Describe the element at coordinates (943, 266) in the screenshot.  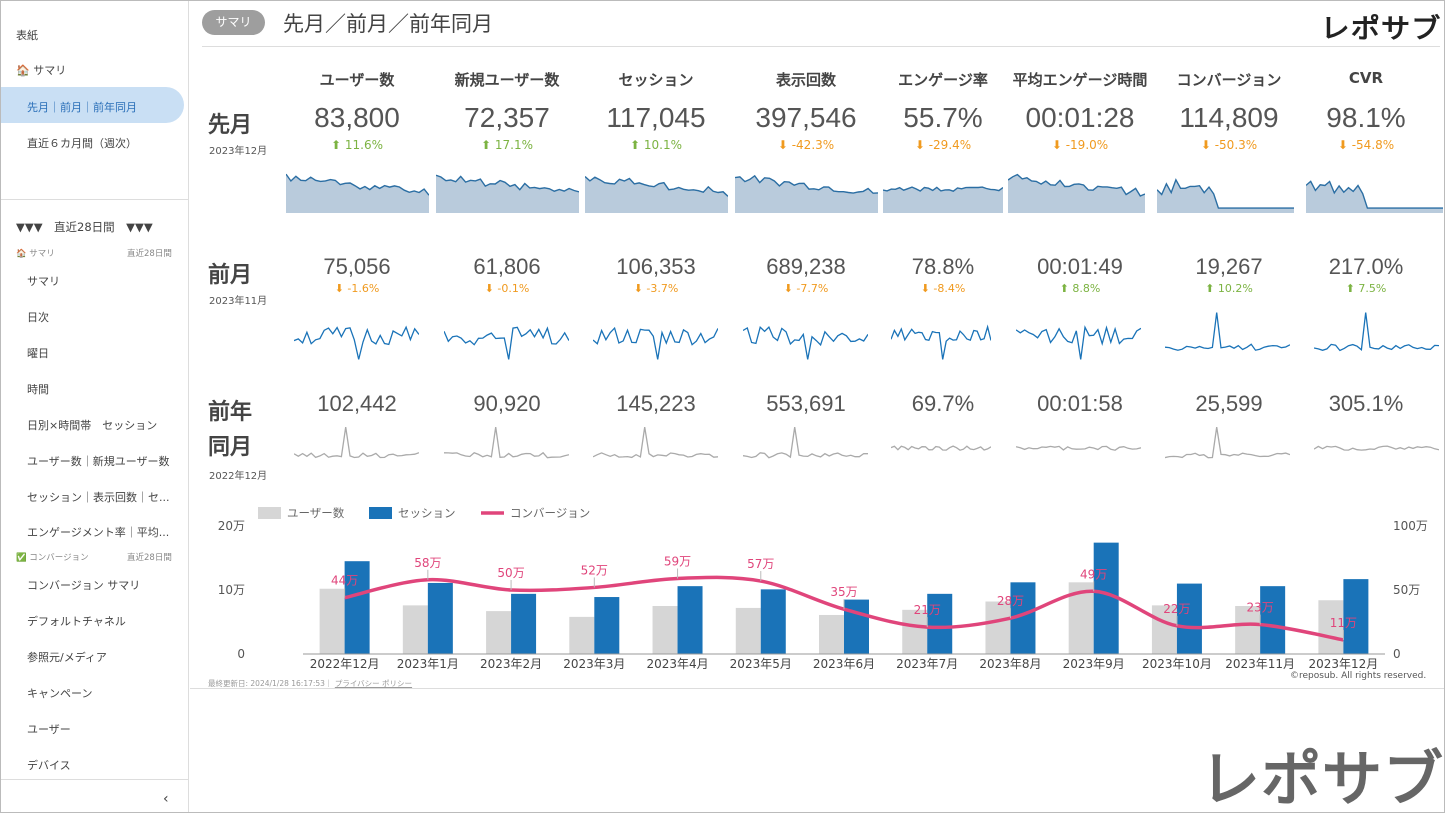
I see `value-prev-month-engagement-rate: 78.8%` at that location.